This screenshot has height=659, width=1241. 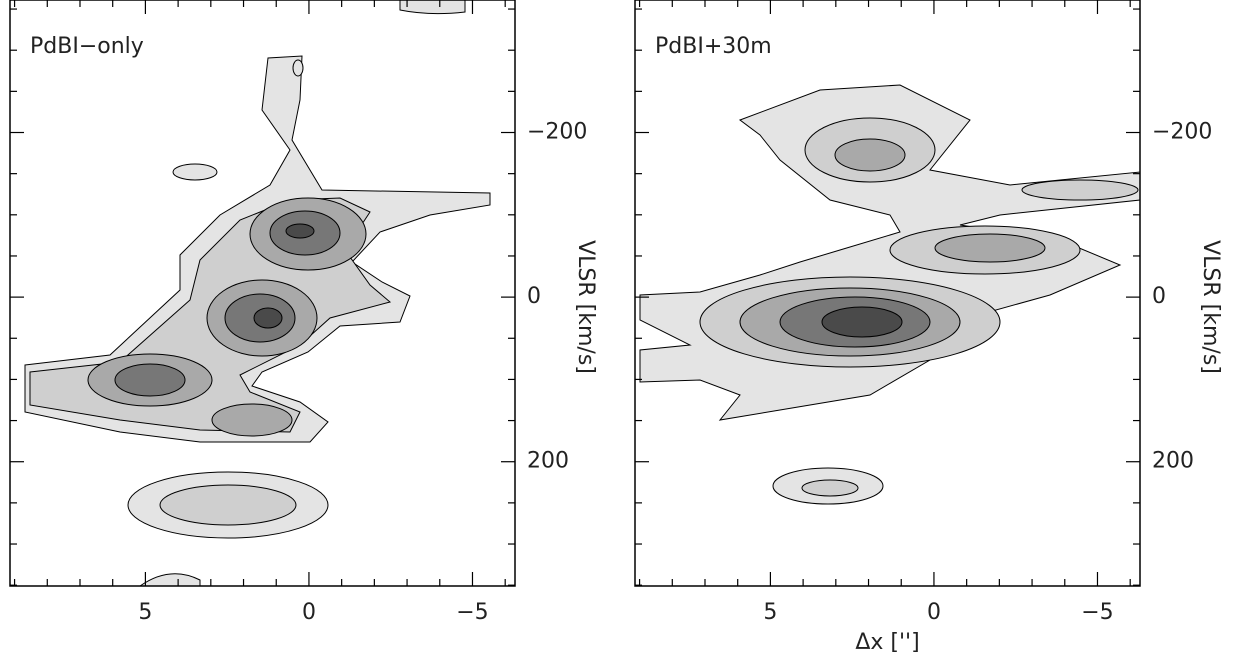 What do you see at coordinates (713, 46) in the screenshot?
I see `panel-label: PdBI+30m` at bounding box center [713, 46].